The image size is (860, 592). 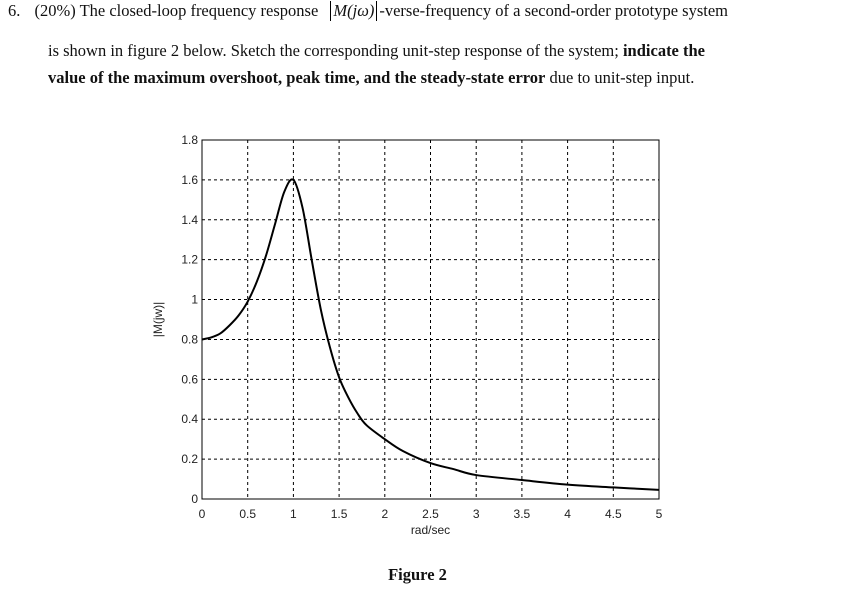 What do you see at coordinates (189, 419) in the screenshot?
I see `y-tick-label: 0.4` at bounding box center [189, 419].